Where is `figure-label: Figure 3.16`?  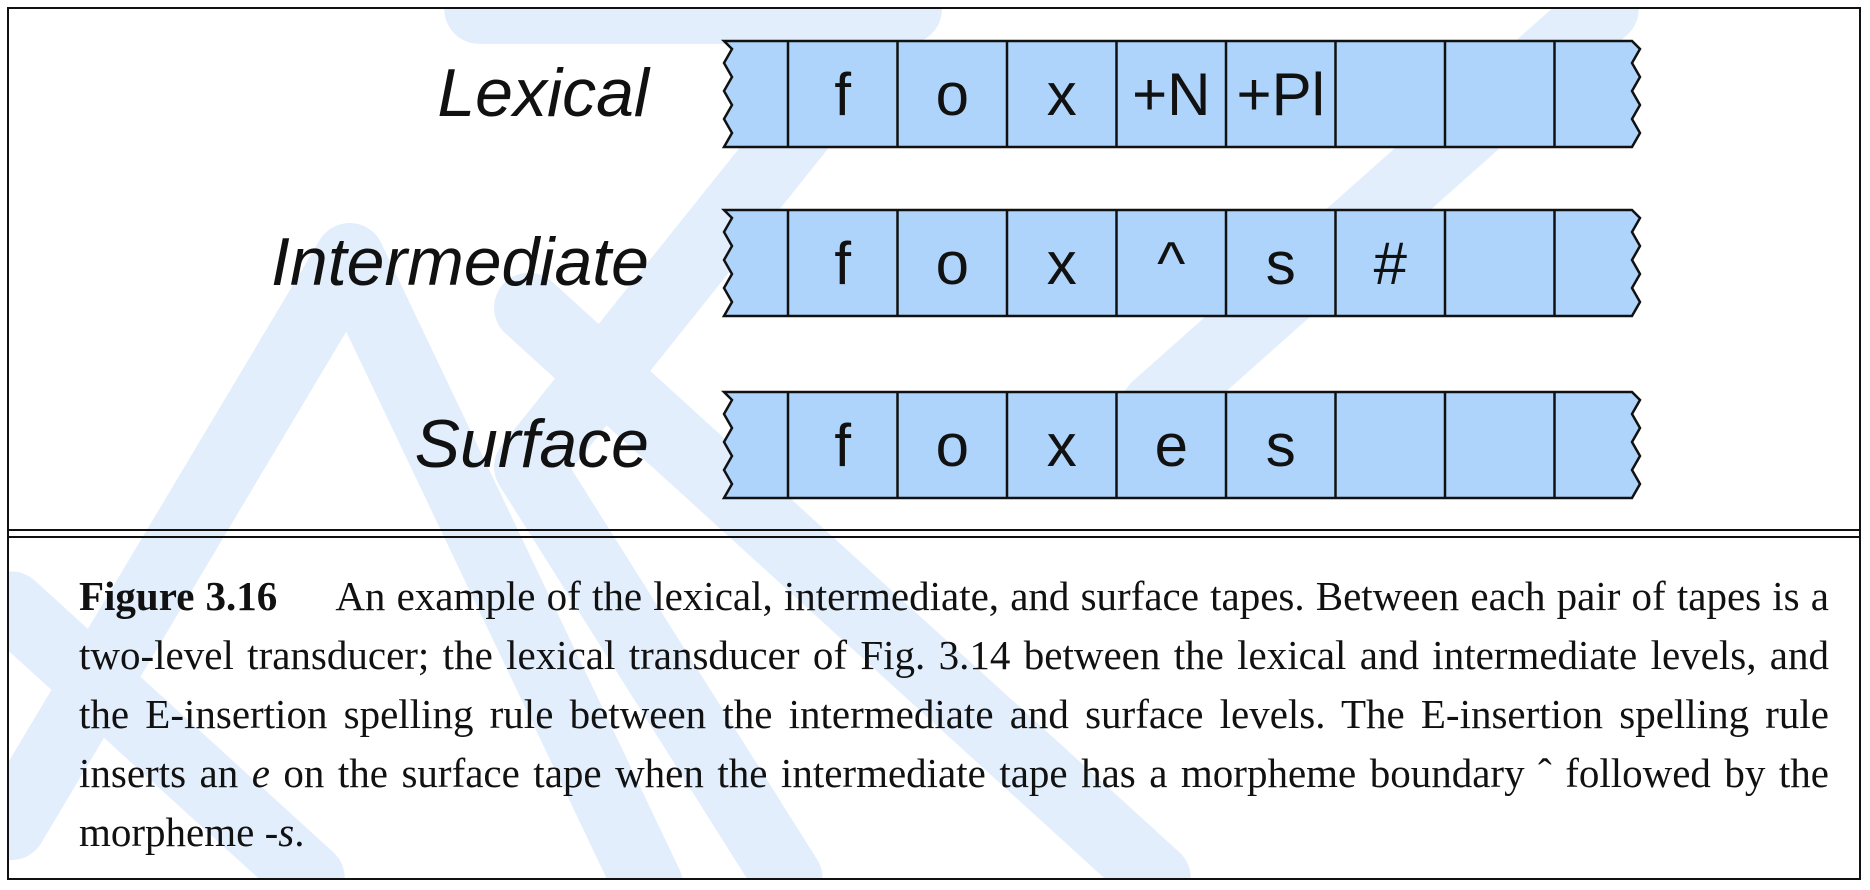
figure-label: Figure 3.16 is located at coordinates (178, 596).